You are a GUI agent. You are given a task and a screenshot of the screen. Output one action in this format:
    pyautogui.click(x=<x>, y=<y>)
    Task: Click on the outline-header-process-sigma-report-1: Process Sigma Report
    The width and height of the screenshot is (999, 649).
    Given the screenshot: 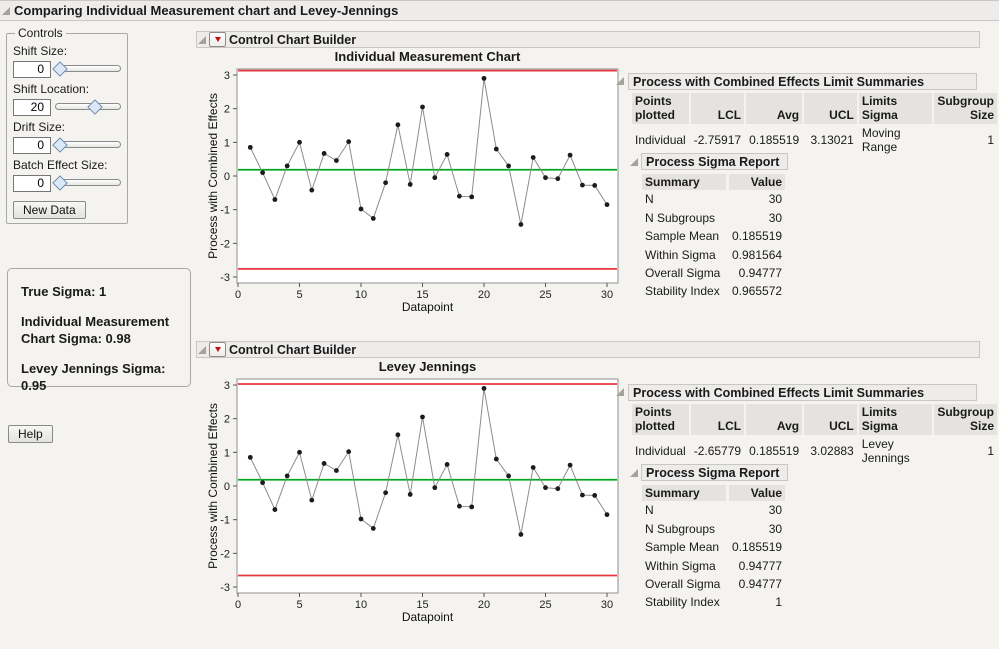 What is the action you would take?
    pyautogui.click(x=715, y=161)
    